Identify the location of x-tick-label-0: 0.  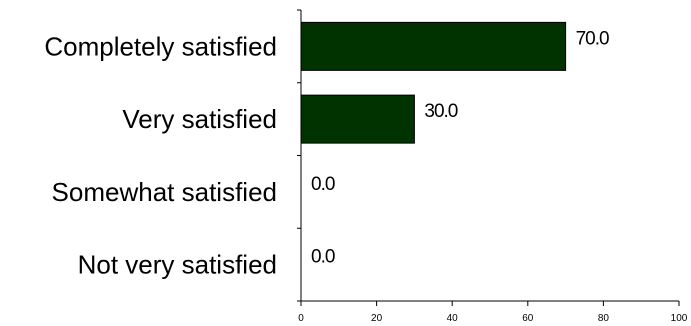
(301, 318).